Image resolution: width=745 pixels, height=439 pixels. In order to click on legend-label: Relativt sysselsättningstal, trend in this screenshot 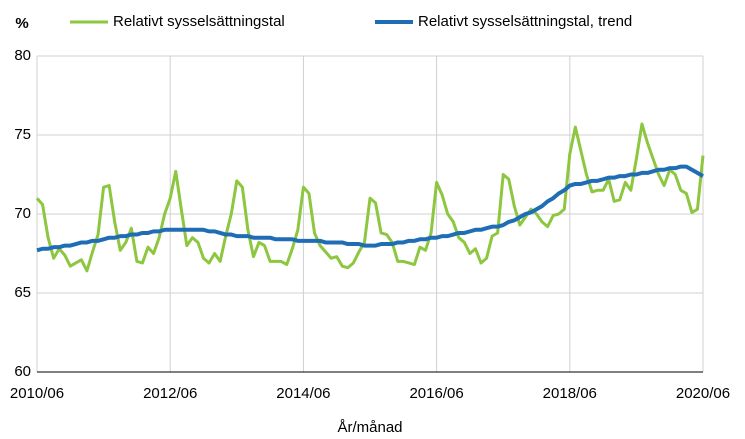, I will do `click(525, 21)`.